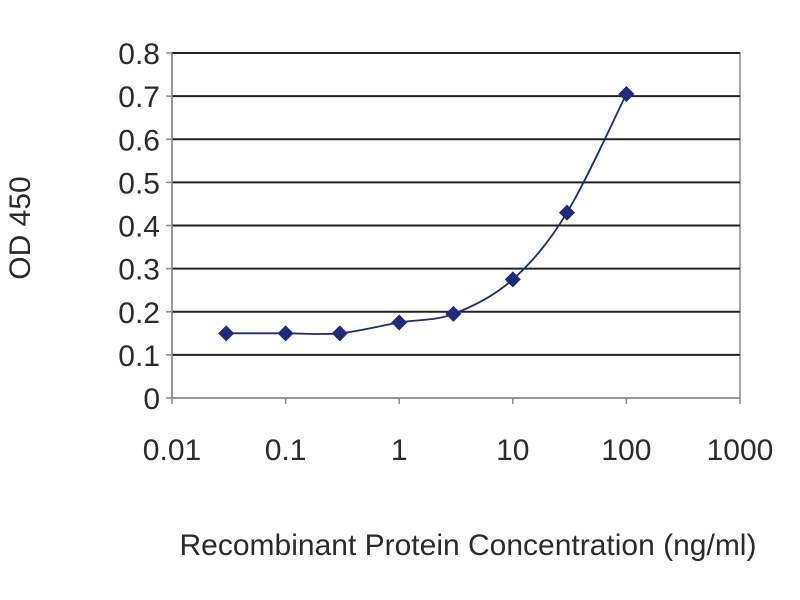 The width and height of the screenshot is (800, 600). Describe the element at coordinates (139, 183) in the screenshot. I see `y-tick-label: 0.5` at that location.